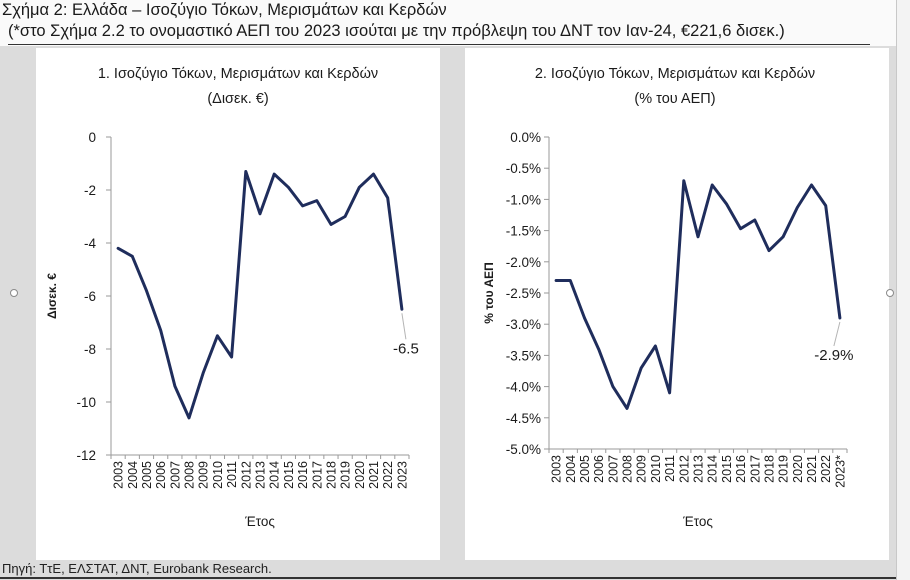 This screenshot has width=910, height=580. I want to click on y-tick-label: -12, so click(86, 455).